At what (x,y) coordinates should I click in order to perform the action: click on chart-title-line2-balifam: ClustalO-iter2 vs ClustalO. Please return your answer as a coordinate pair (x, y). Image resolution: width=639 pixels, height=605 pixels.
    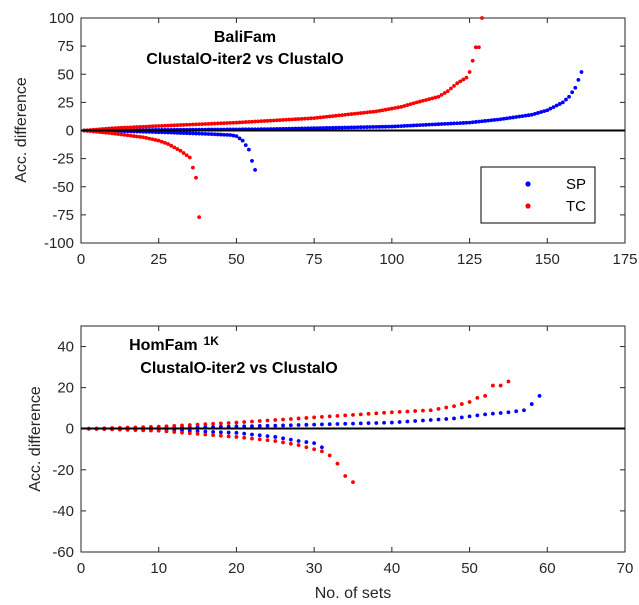
    Looking at the image, I should click on (244, 59).